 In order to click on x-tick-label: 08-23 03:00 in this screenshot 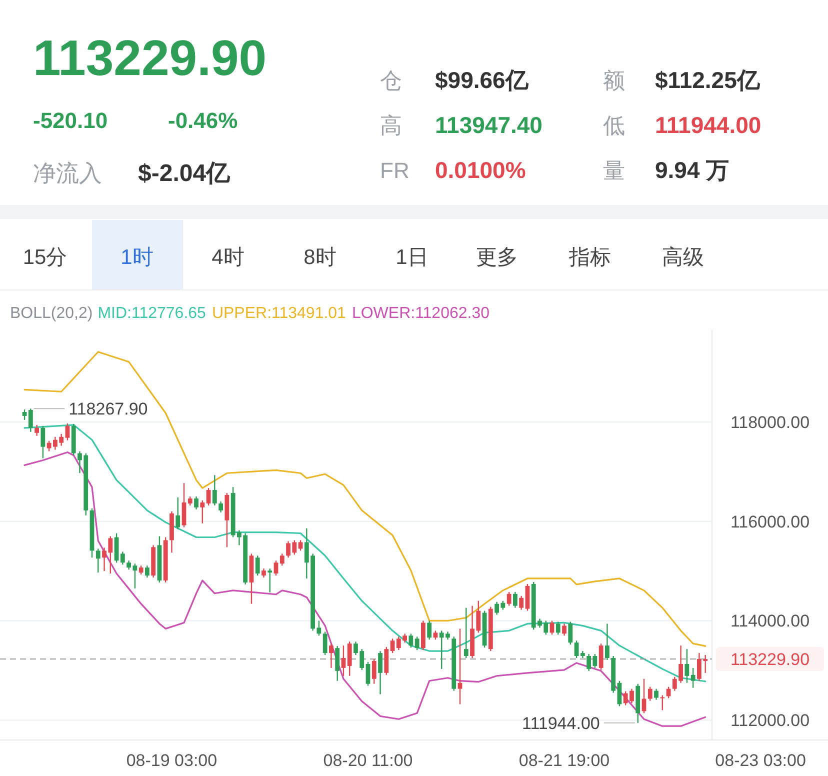, I will do `click(760, 760)`.